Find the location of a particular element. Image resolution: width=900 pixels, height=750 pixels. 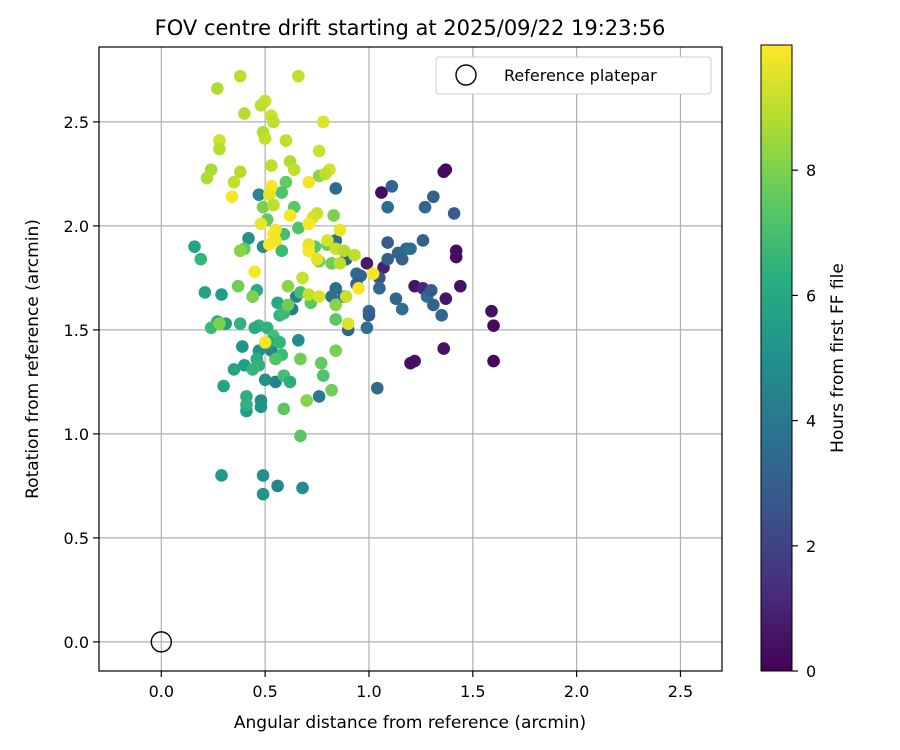

legend-reference-marker is located at coordinates (466, 75).